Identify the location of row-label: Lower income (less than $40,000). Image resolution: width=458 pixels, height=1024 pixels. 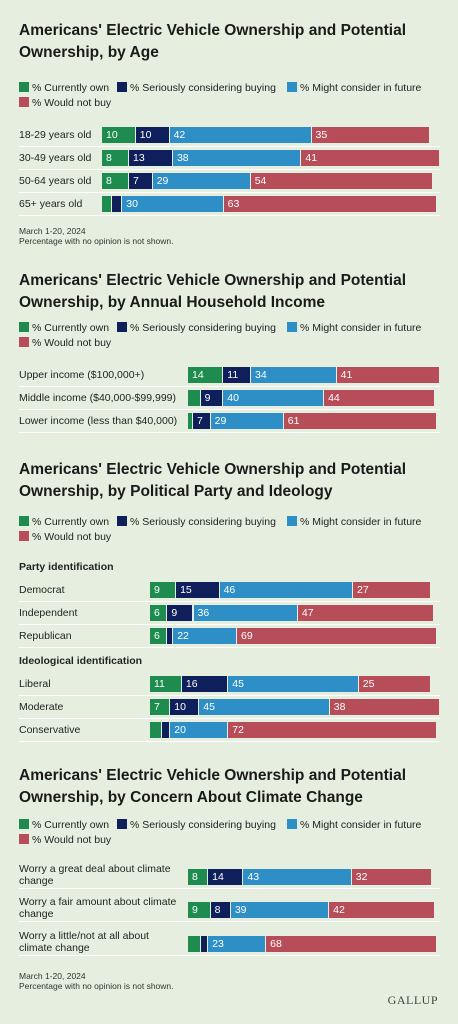
(98, 421).